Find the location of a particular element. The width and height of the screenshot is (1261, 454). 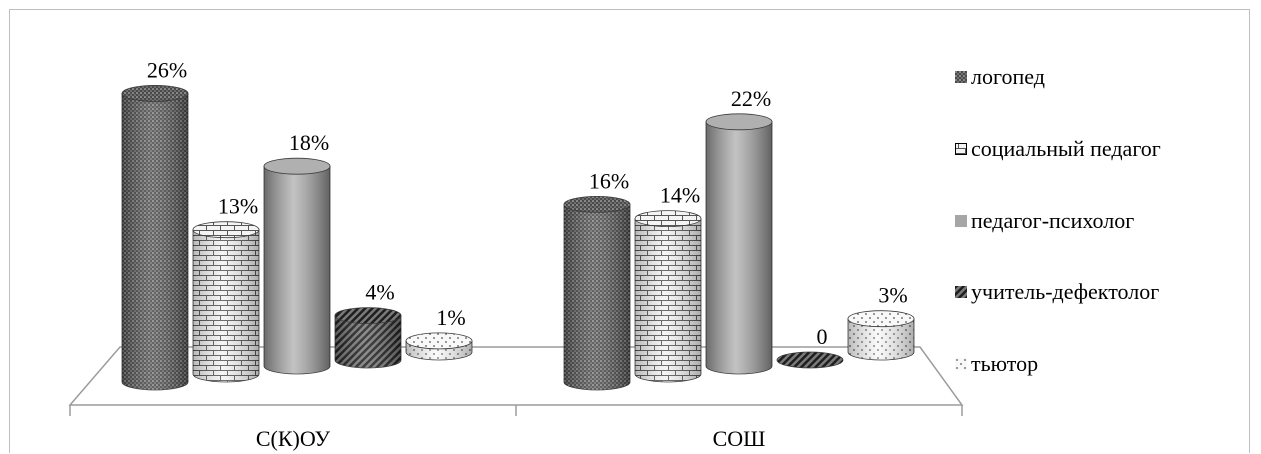

legend-item: учитель-дефектолог is located at coordinates (1057, 292).